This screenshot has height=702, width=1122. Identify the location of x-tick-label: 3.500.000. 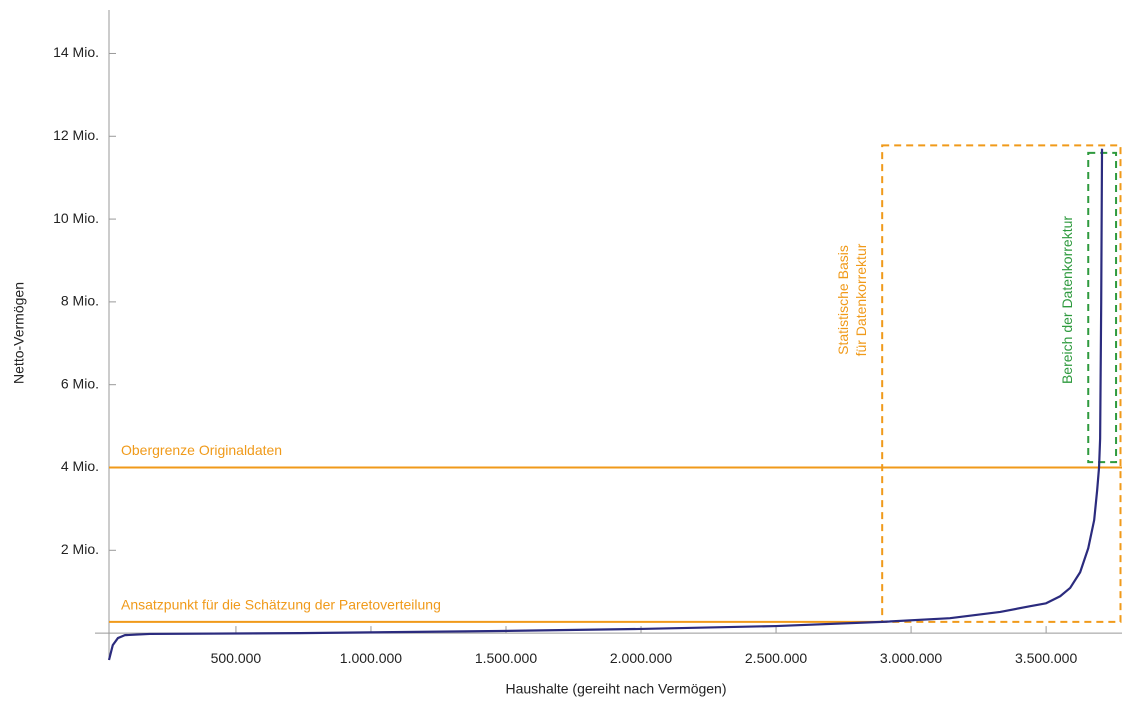
(1046, 658).